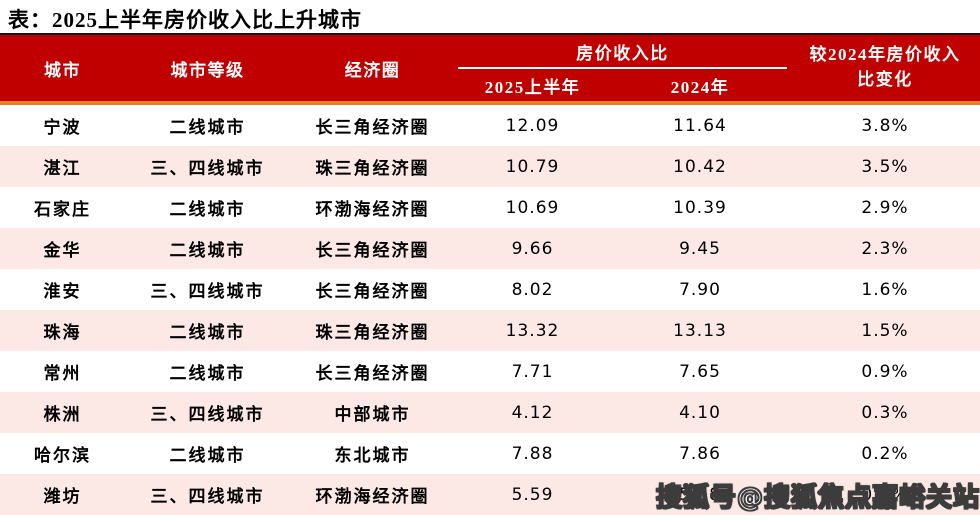 This screenshot has height=522, width=980. I want to click on cell-ratio-2025: 8.02, so click(532, 289).